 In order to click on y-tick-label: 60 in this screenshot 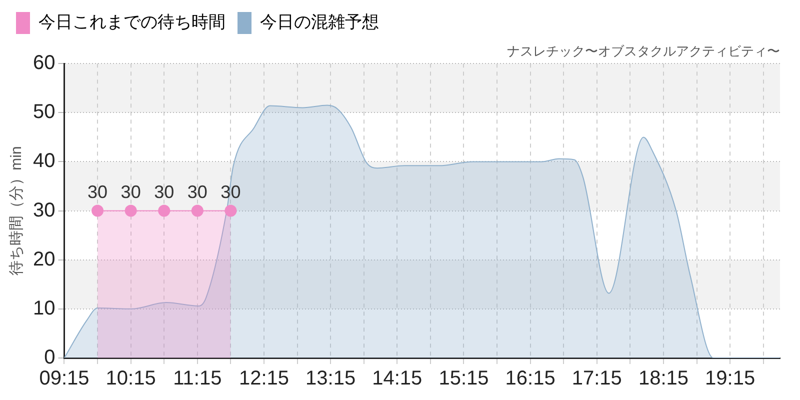, I will do `click(44, 63)`.